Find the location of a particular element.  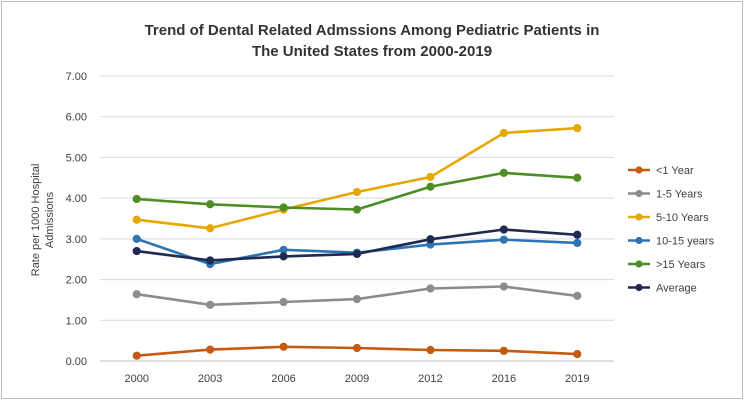

x-tick-label: 2003 is located at coordinates (210, 379).